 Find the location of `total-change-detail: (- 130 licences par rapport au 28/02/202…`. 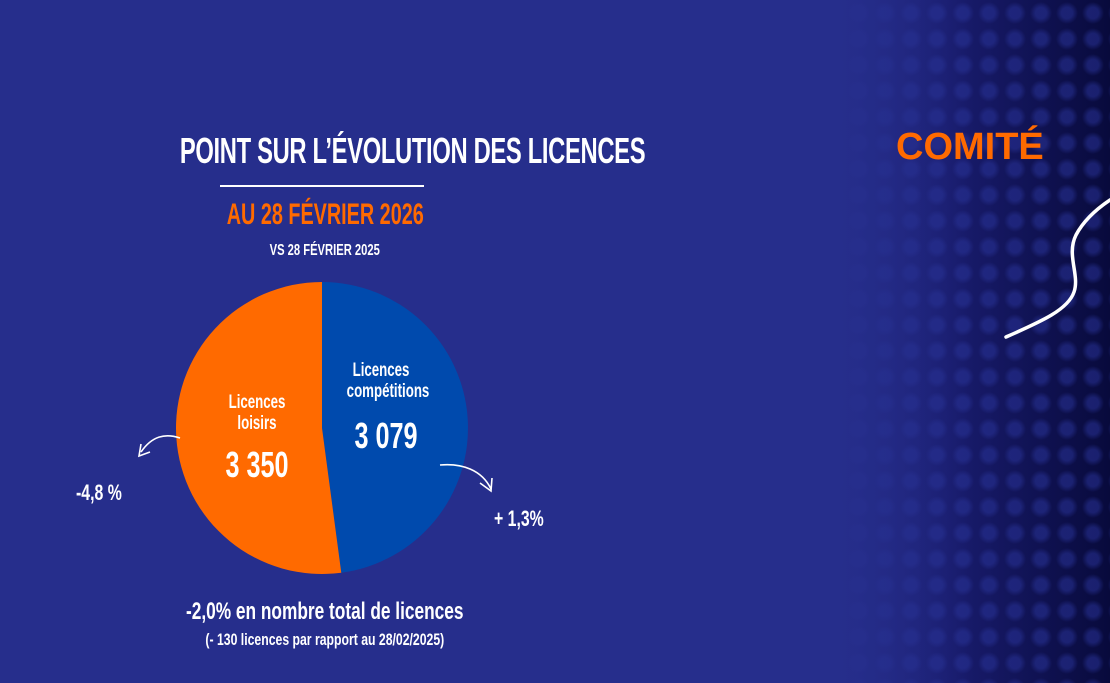

total-change-detail: (- 130 licences par rapport au 28/02/202… is located at coordinates (325, 640).